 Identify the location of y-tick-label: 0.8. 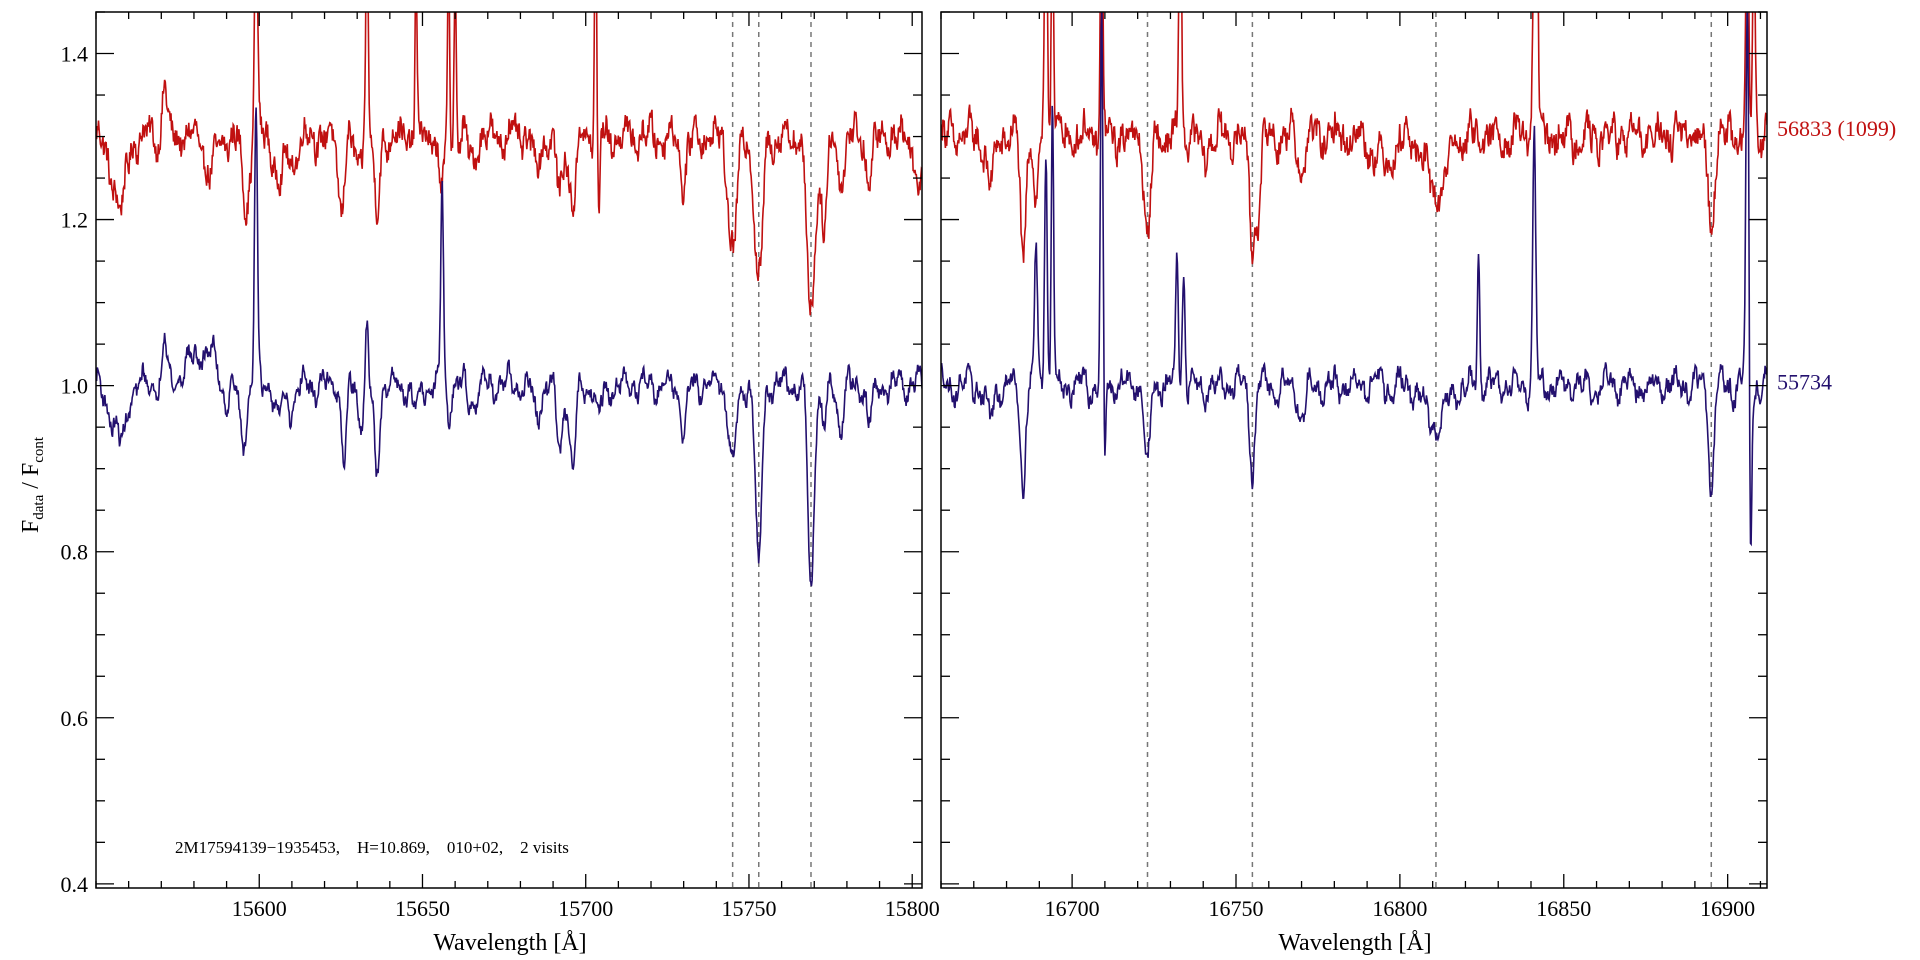
(75, 552).